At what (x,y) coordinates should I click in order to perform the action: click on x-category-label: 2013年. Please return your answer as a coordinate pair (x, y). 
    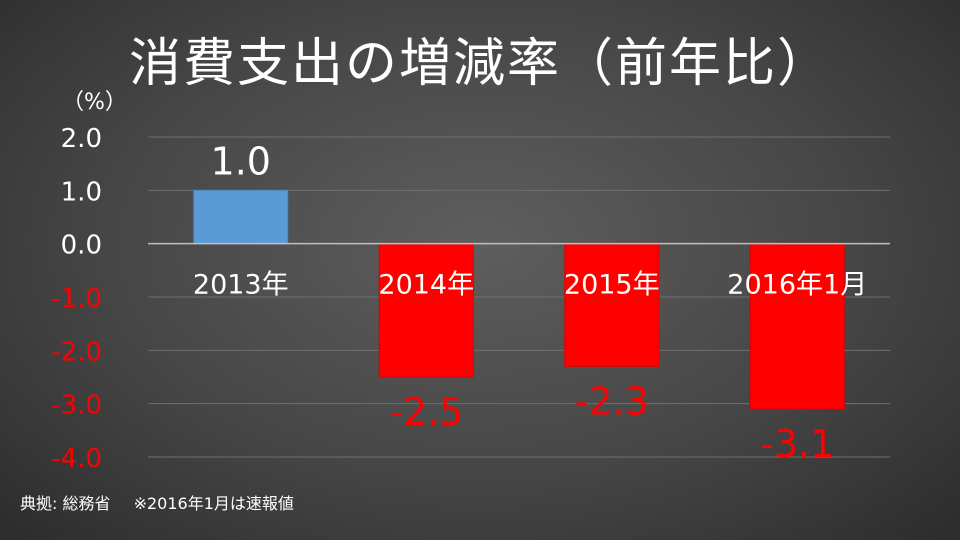
    Looking at the image, I should click on (241, 285).